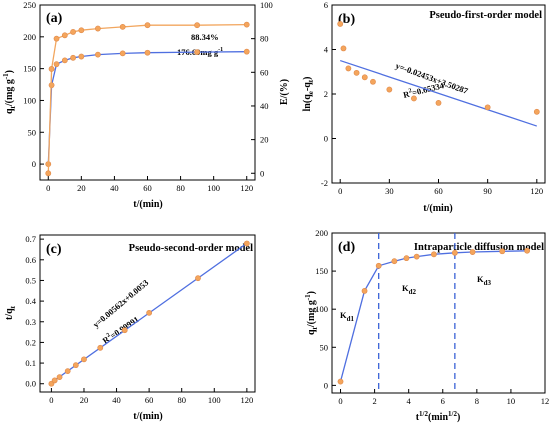  I want to click on panel-a-right-ytick-label: 0, so click(262, 173).